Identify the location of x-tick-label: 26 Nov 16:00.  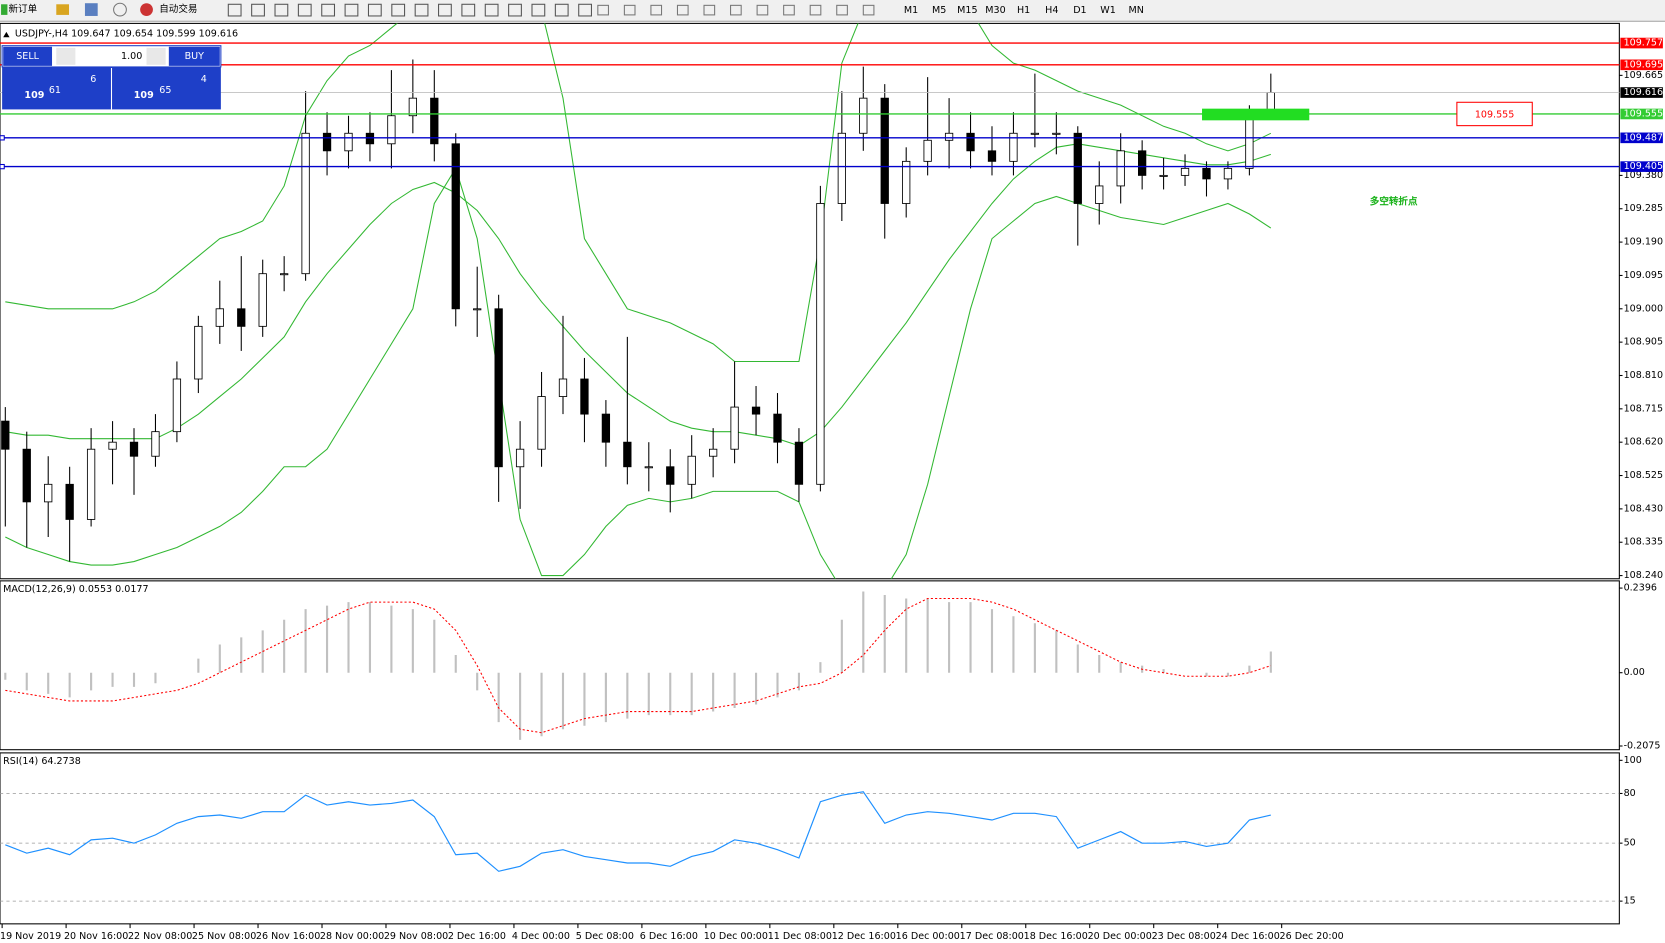
(288, 936).